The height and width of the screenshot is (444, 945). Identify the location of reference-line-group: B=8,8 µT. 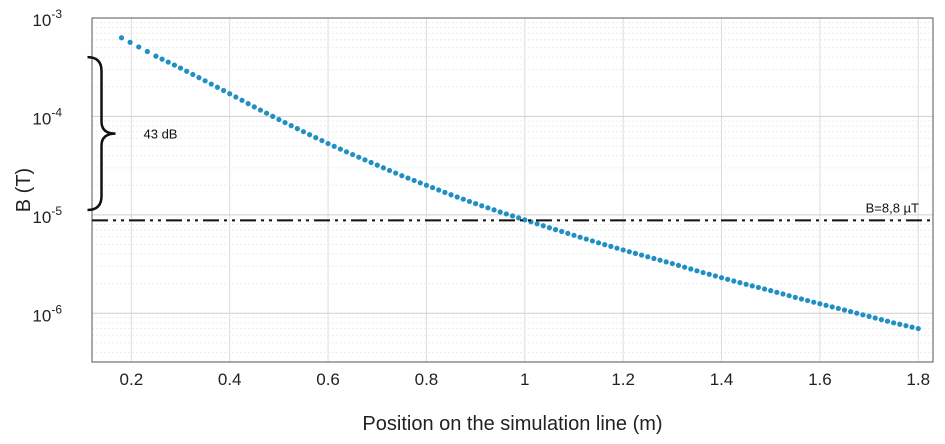
(512, 211).